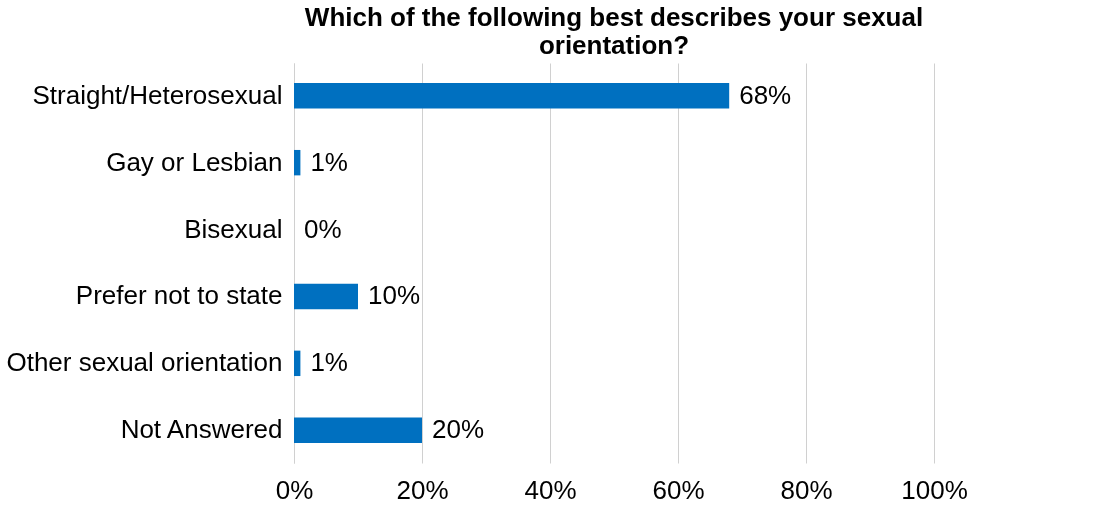 This screenshot has width=1099, height=520. I want to click on data-label: 68%, so click(765, 94).